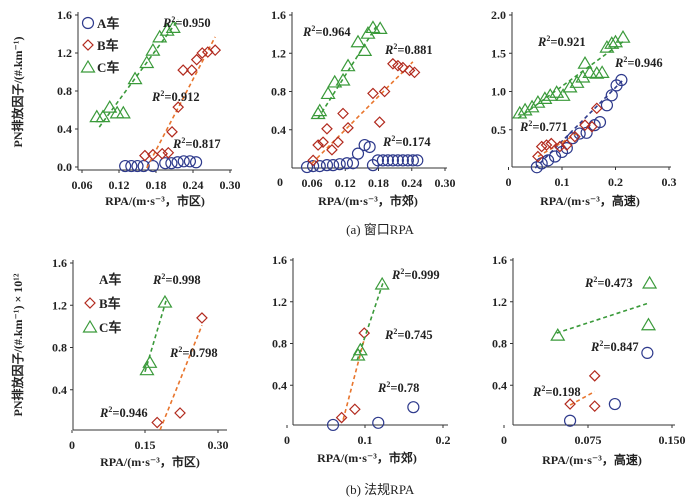 The width and height of the screenshot is (700, 501). Describe the element at coordinates (326, 31) in the screenshot. I see `r-squared-label: R2=0.964` at that location.